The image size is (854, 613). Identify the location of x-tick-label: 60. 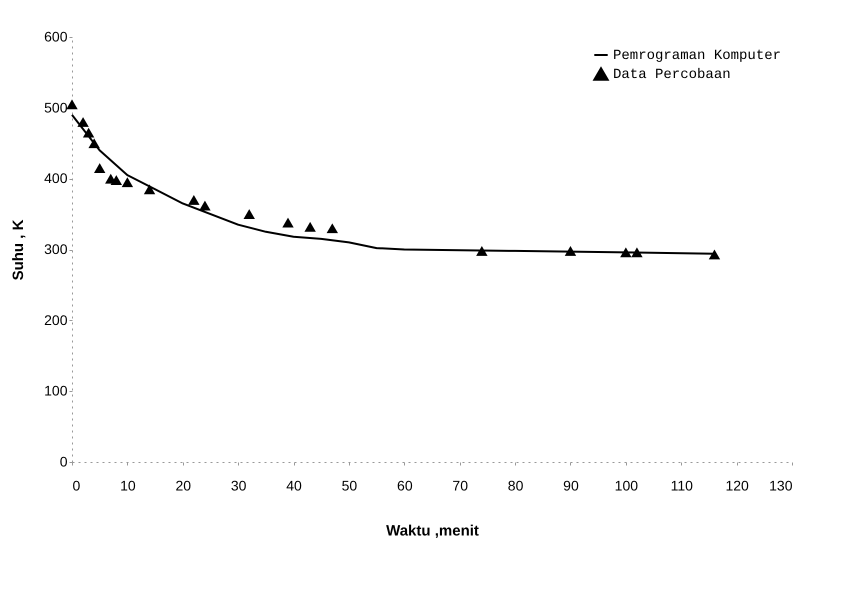
(405, 486).